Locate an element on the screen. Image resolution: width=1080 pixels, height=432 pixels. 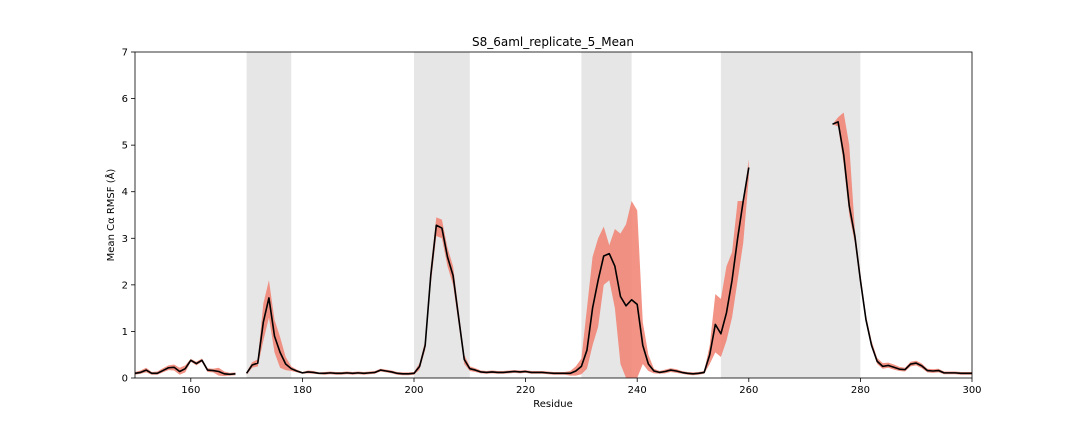
y-tick-label: 5 is located at coordinates (125, 146).